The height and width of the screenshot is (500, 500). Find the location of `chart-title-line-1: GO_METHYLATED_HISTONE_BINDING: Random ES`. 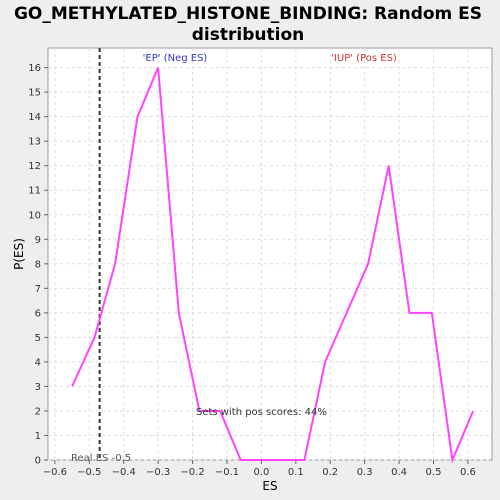

chart-title-line-1: GO_METHYLATED_HISTONE_BINDING: Random ES is located at coordinates (248, 14).